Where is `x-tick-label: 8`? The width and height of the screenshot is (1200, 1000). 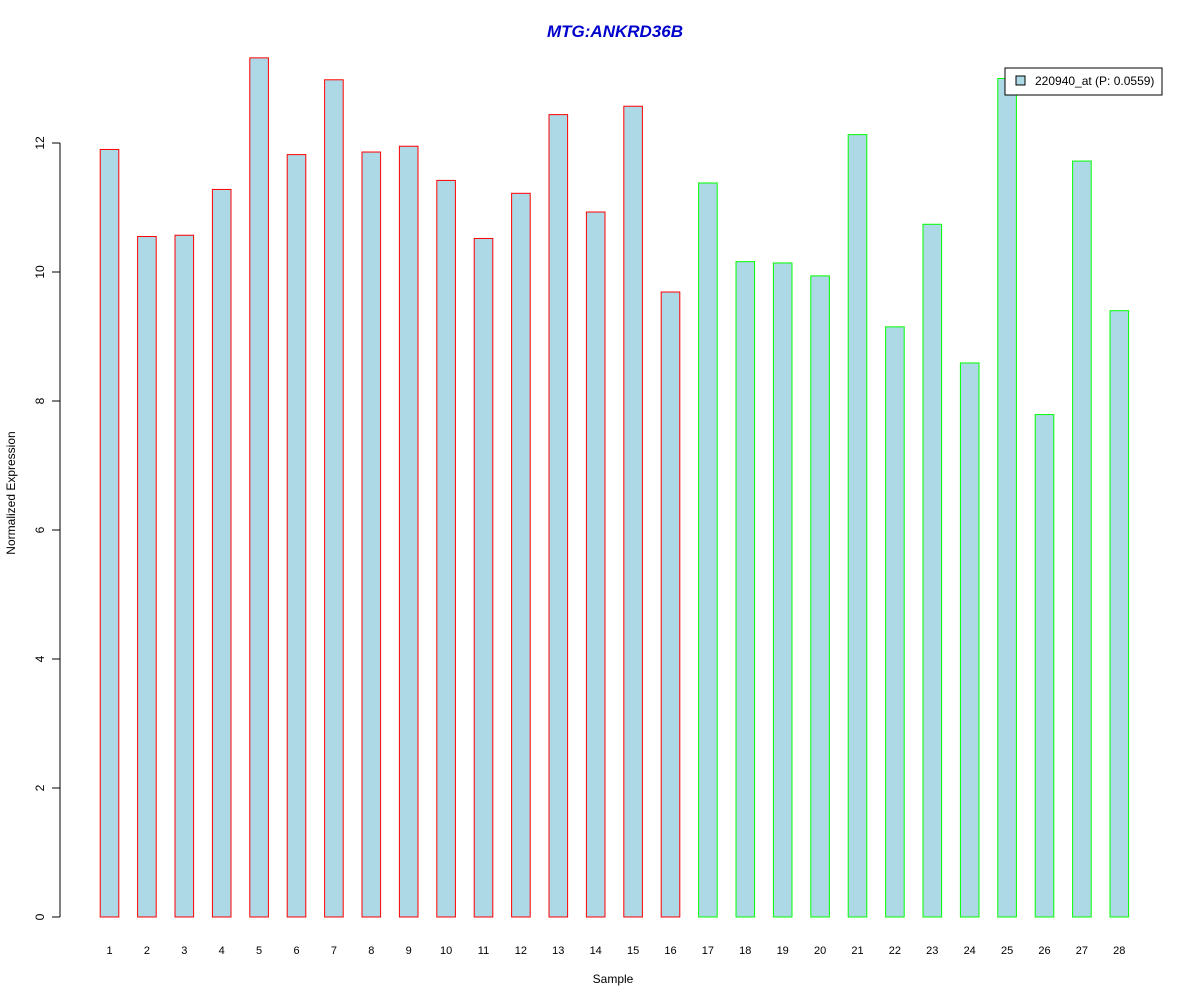 x-tick-label: 8 is located at coordinates (371, 951).